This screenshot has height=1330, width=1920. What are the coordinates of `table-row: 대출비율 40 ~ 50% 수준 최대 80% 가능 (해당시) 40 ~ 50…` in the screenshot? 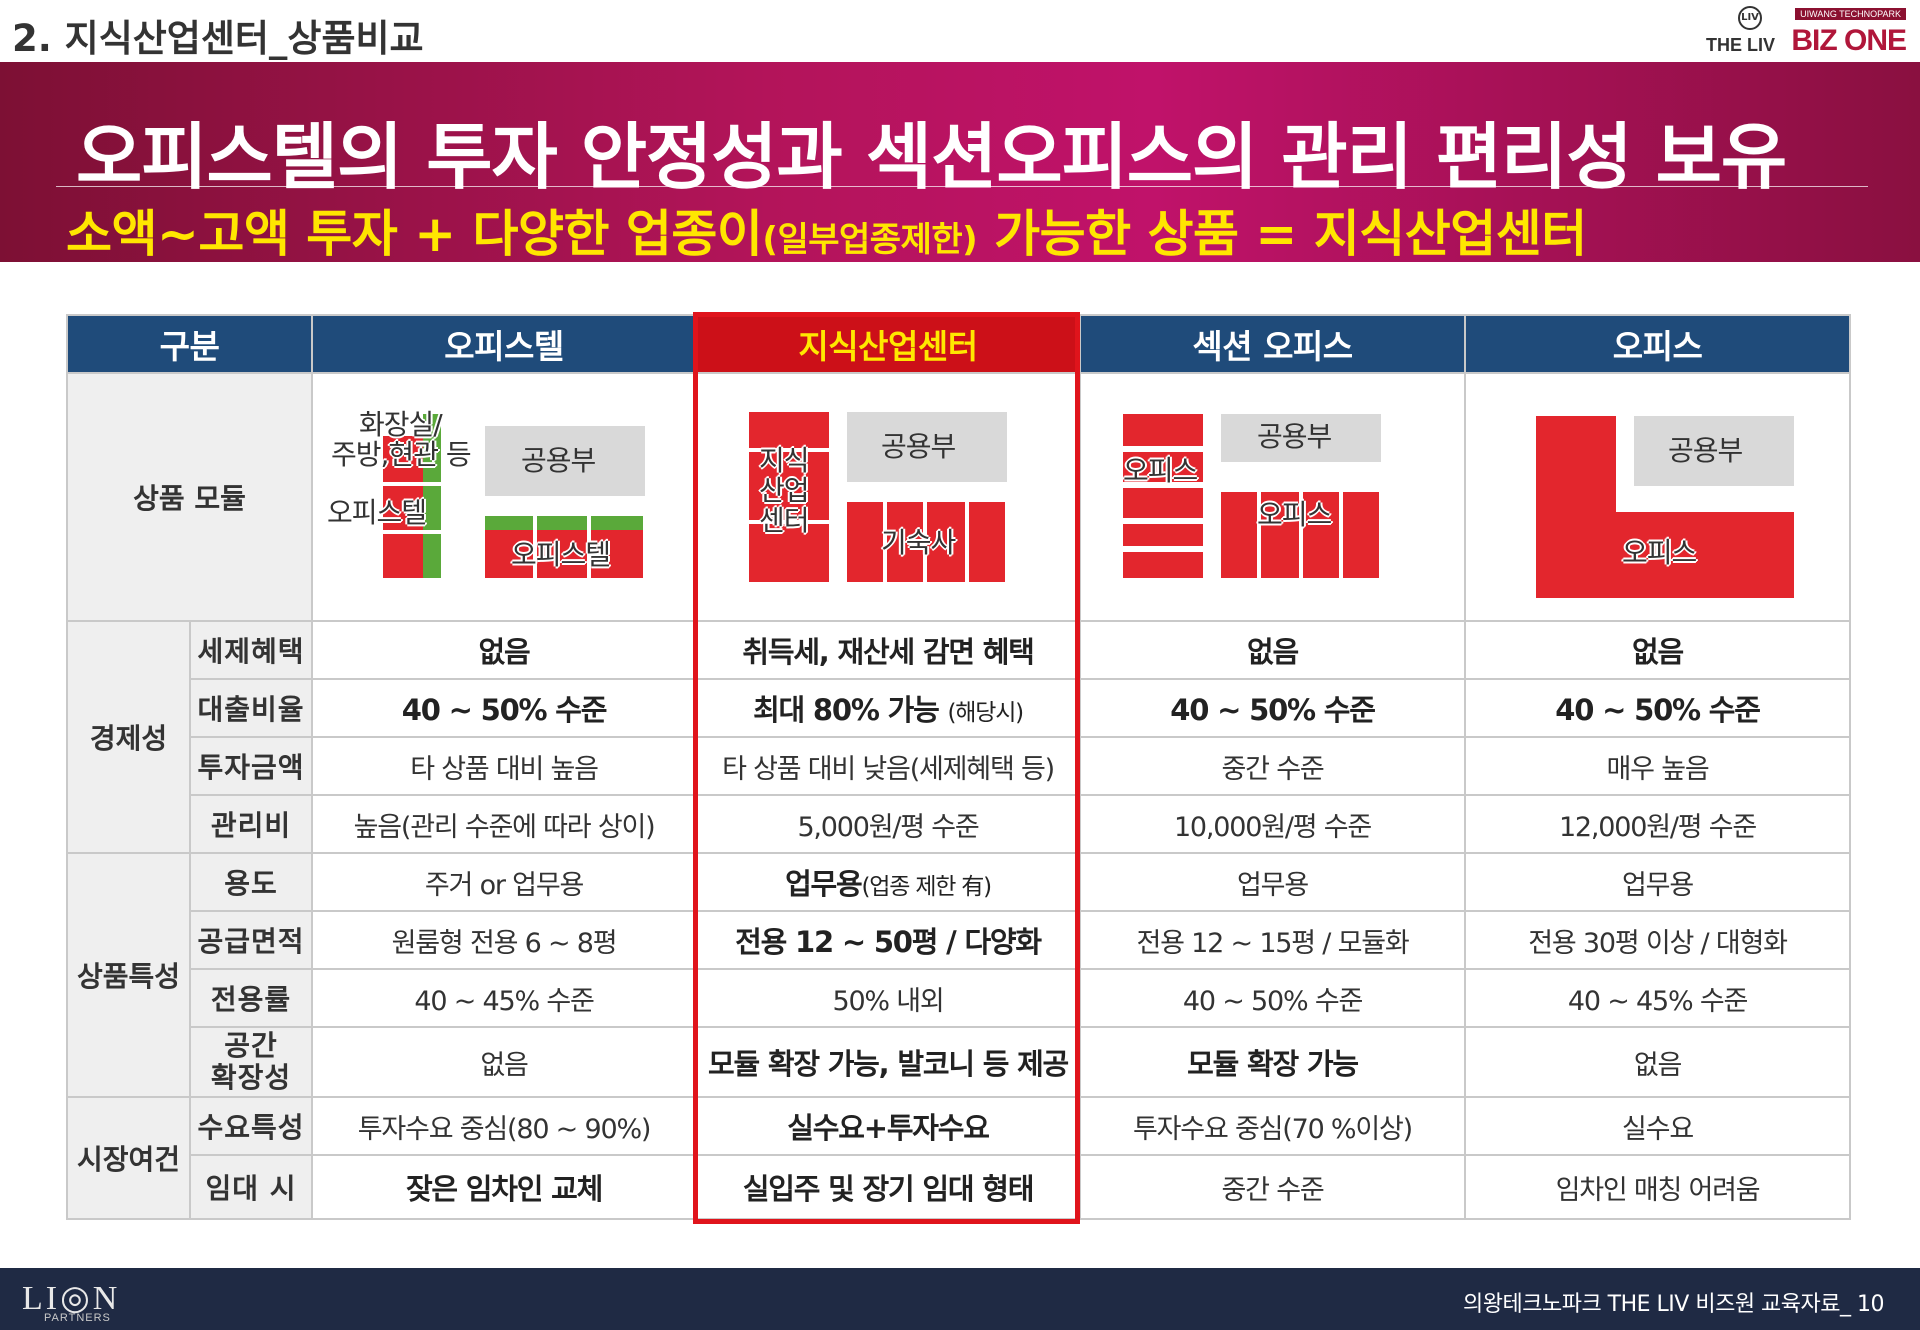 It's located at (959, 708).